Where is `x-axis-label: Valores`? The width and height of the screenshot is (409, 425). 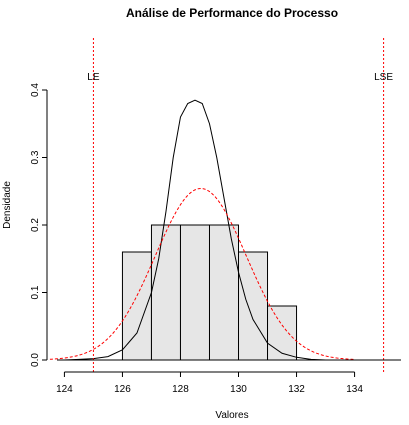 x-axis-label: Valores is located at coordinates (231, 415).